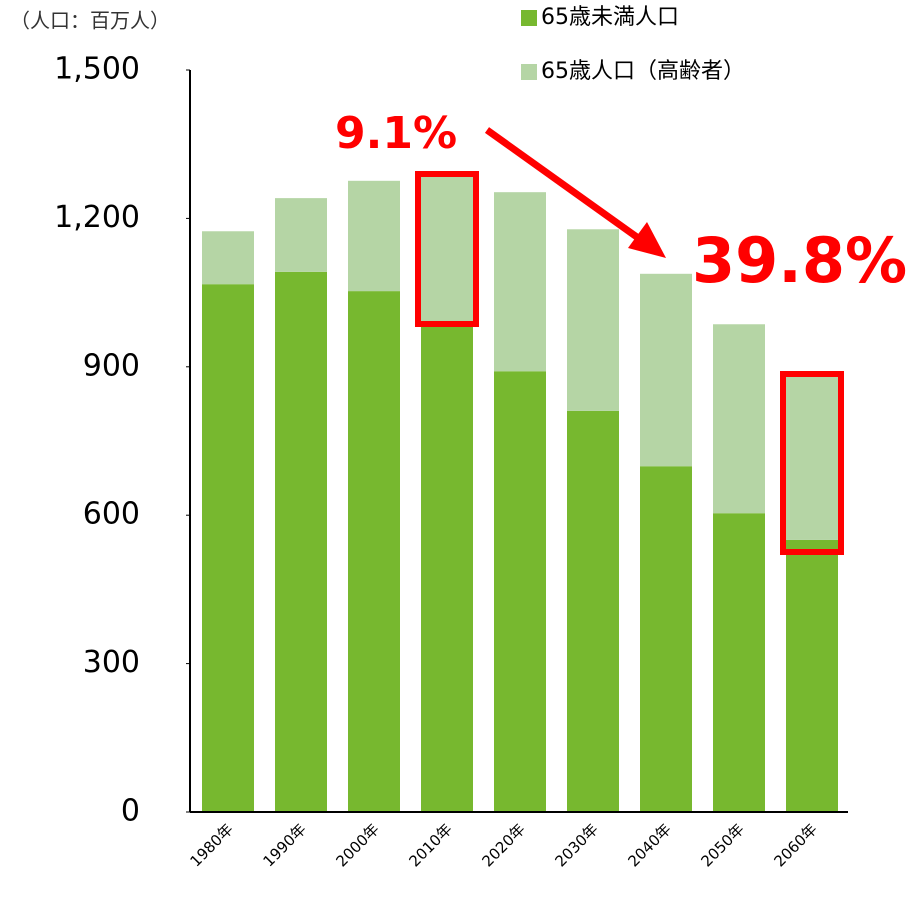  Describe the element at coordinates (111, 662) in the screenshot. I see `y-tick-label: 300` at that location.